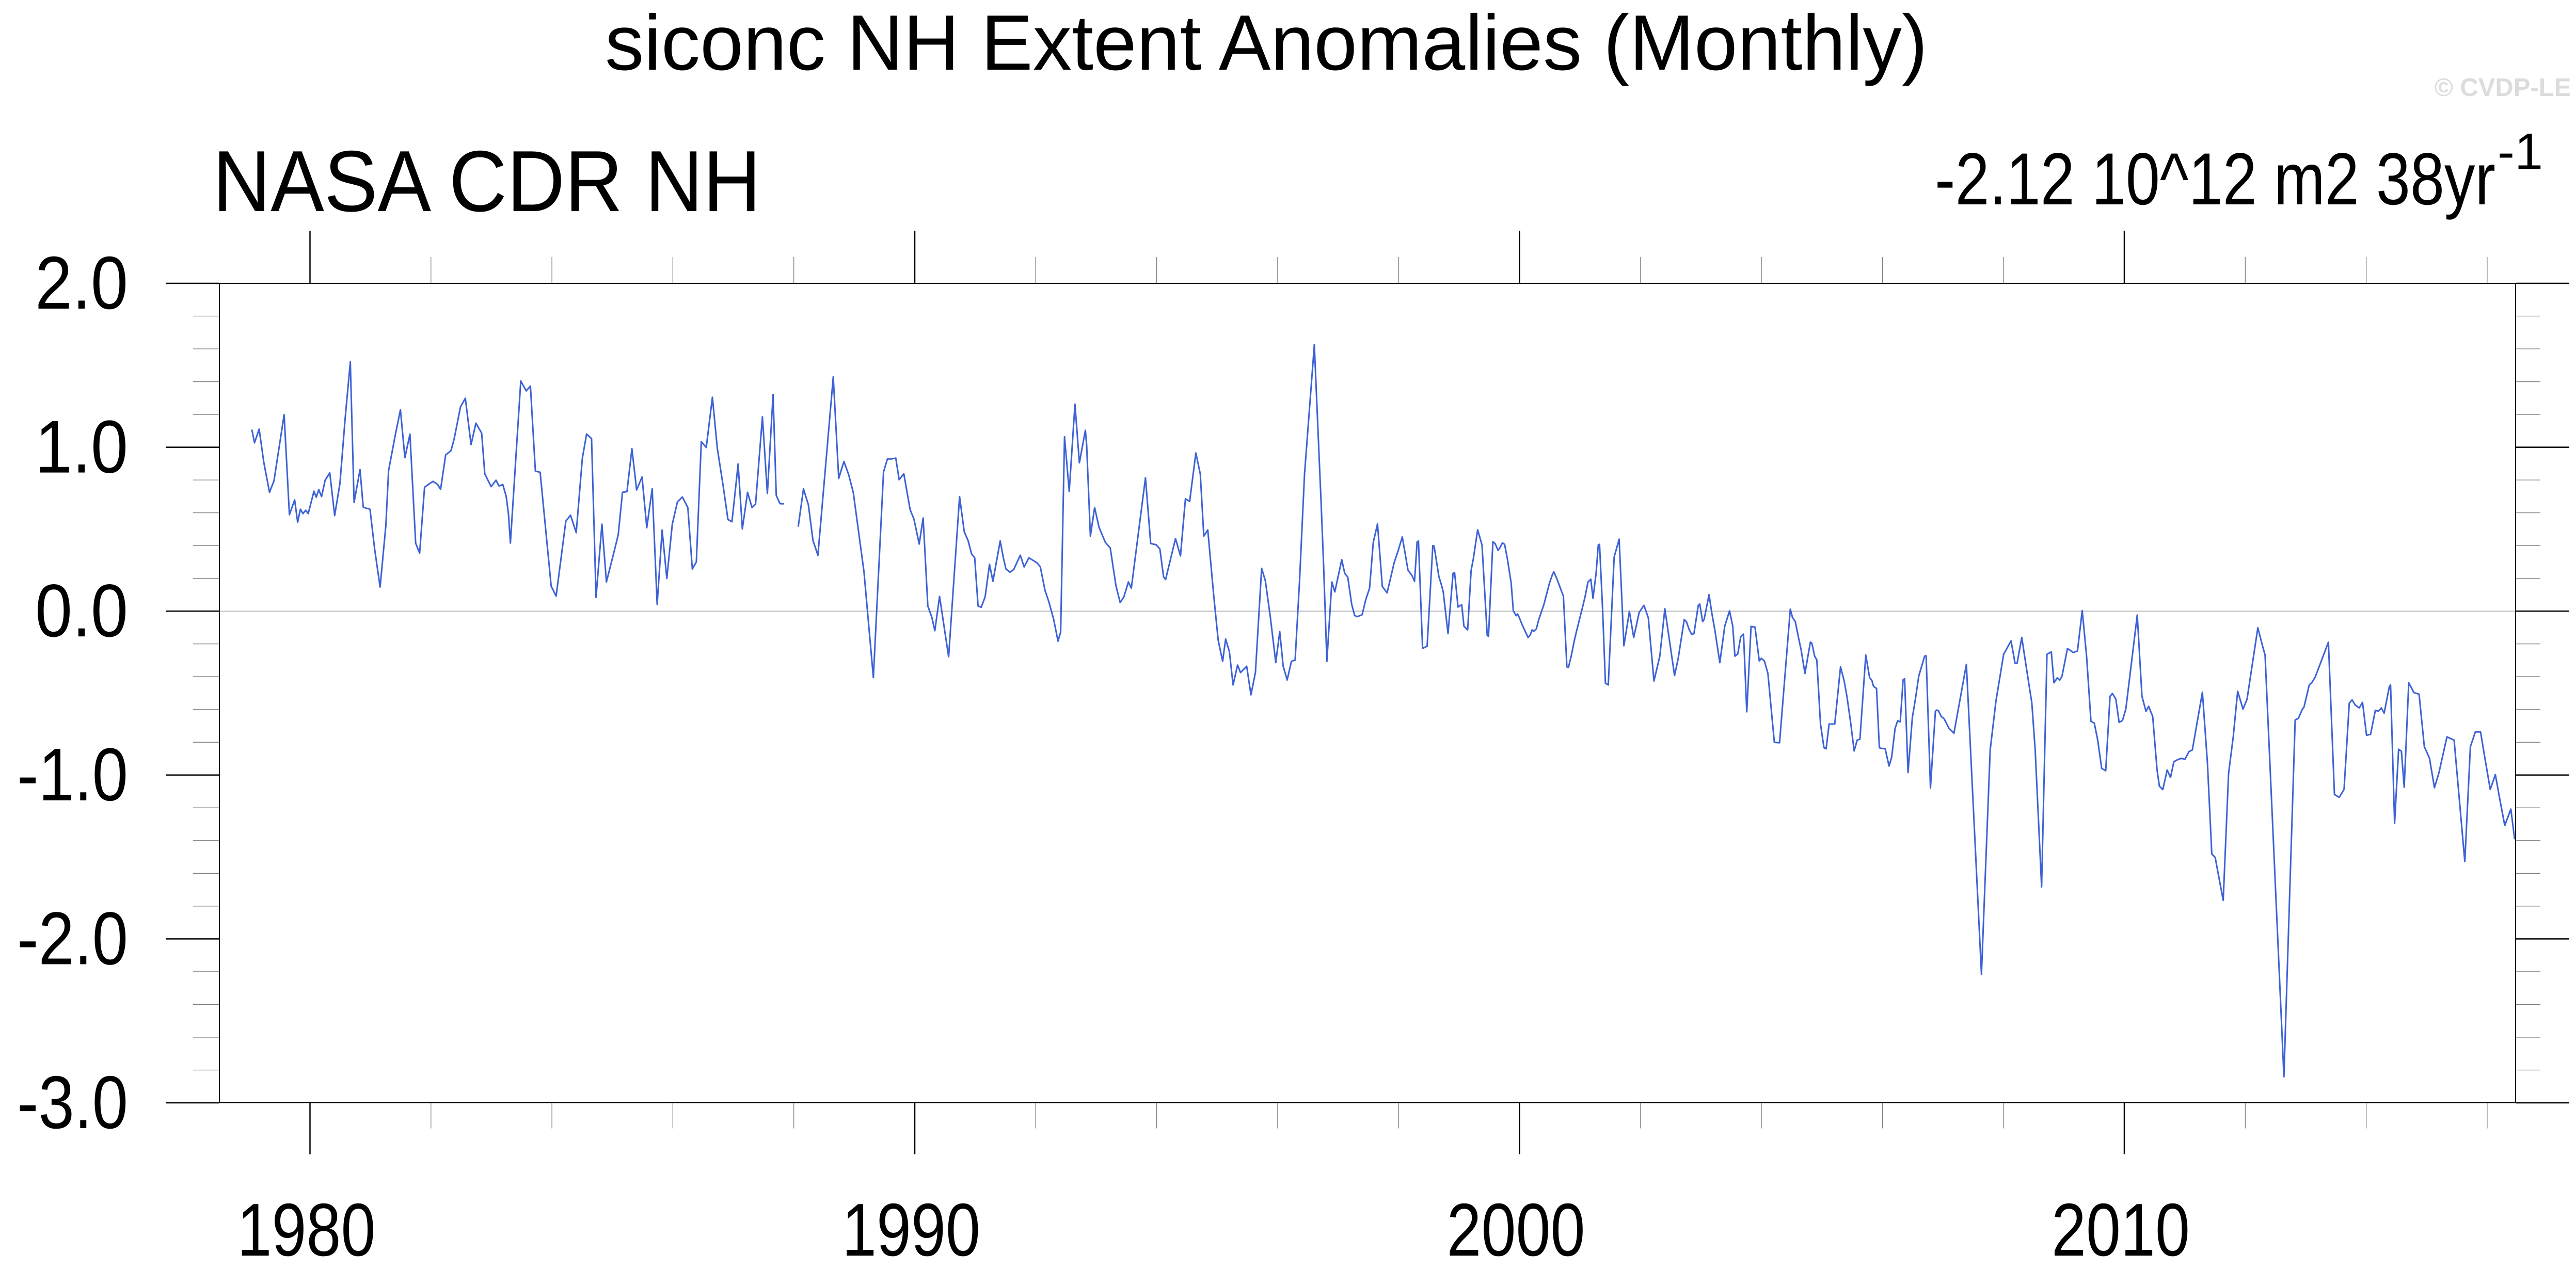  What do you see at coordinates (1266, 44) in the screenshot?
I see `svg-text:siconc NH Extent Anomalies (Mo: siconc NH Extent Anomalies (Monthly)` at bounding box center [1266, 44].